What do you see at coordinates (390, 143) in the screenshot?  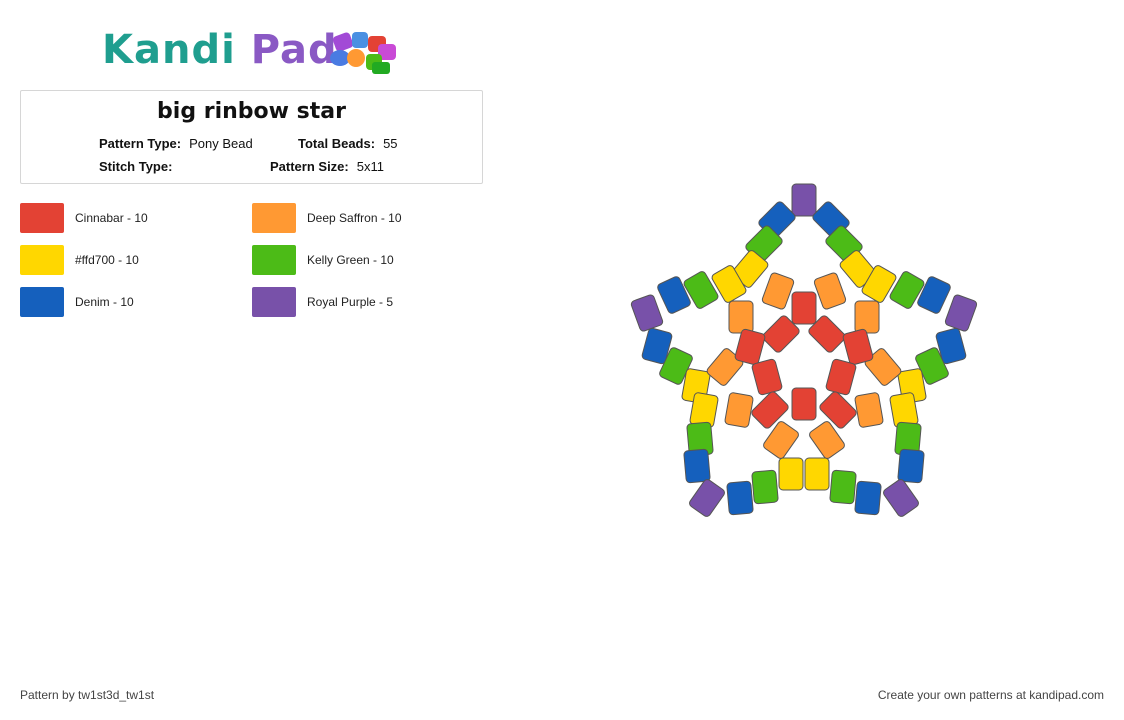 I see `total-beads-value: 55` at bounding box center [390, 143].